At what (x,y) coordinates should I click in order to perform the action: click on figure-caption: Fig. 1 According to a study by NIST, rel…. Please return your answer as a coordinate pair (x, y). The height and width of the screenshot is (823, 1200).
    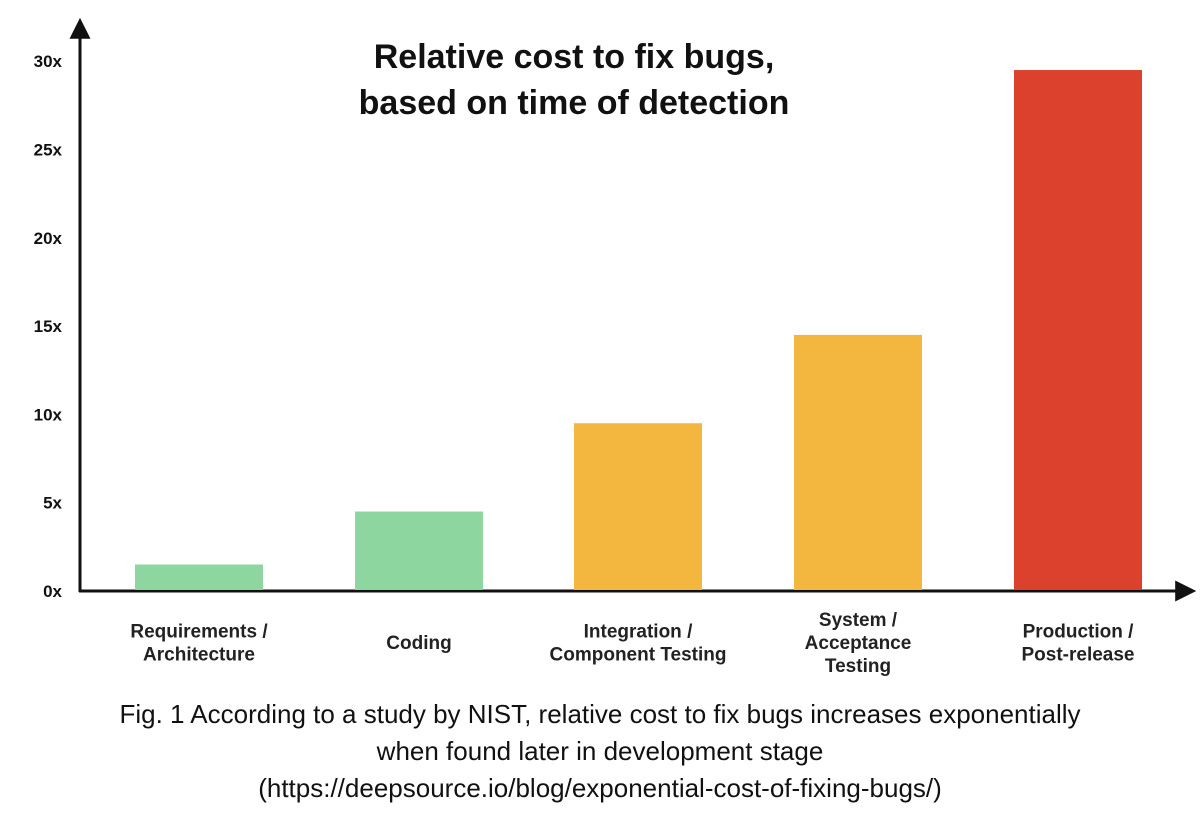
    Looking at the image, I should click on (600, 751).